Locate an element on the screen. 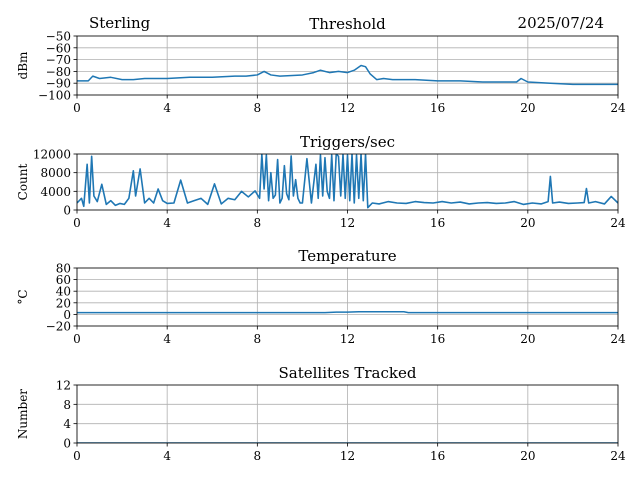 Image resolution: width=640 pixels, height=480 pixels. satellites-x-tick-label-4: 16 is located at coordinates (437, 456).